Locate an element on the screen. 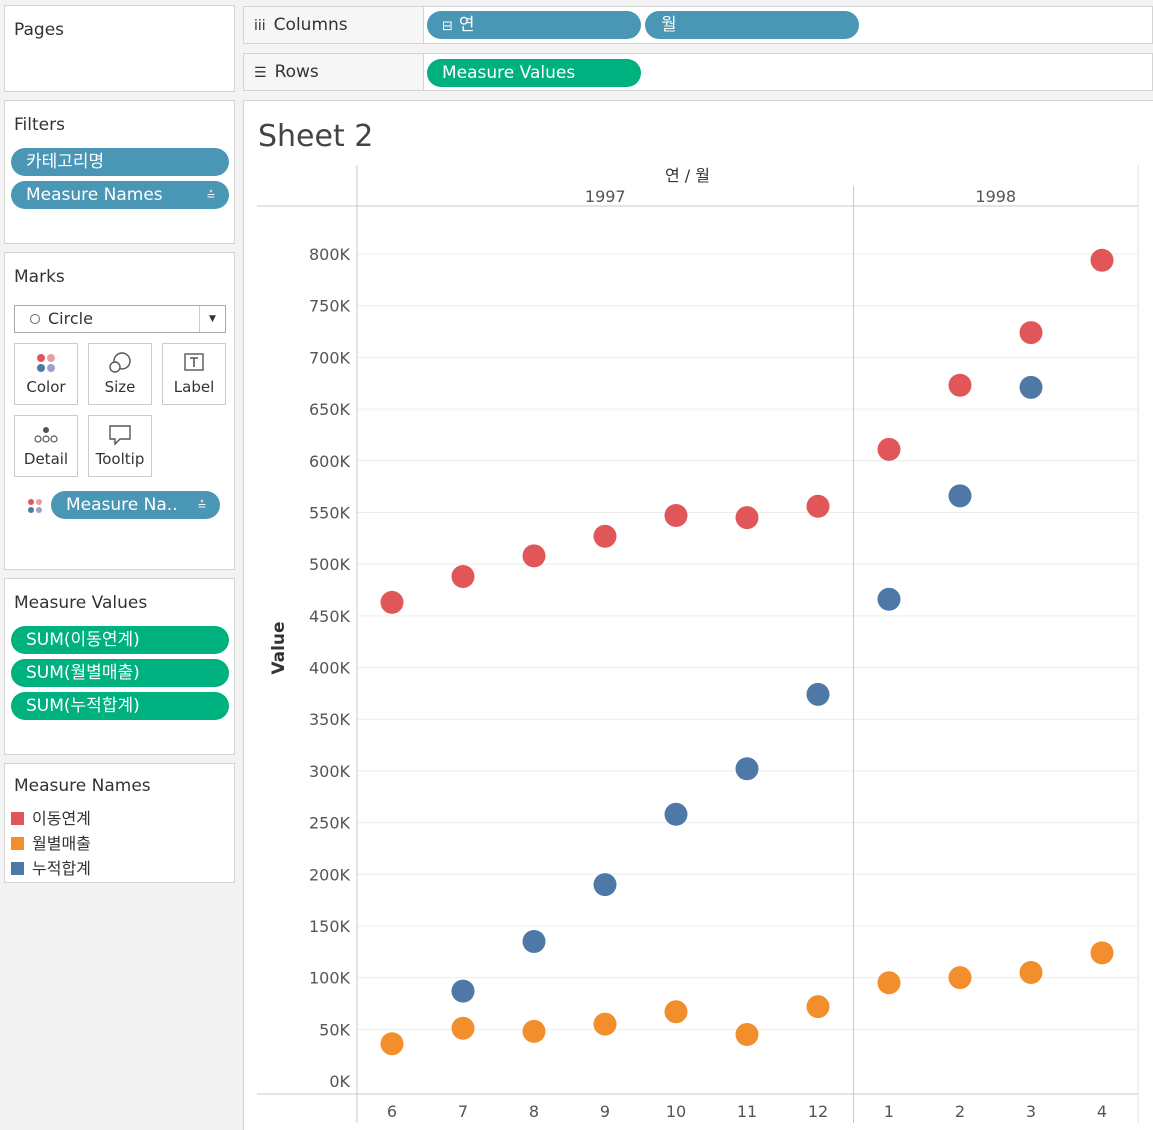  y-tick-label: 550K is located at coordinates (330, 512).